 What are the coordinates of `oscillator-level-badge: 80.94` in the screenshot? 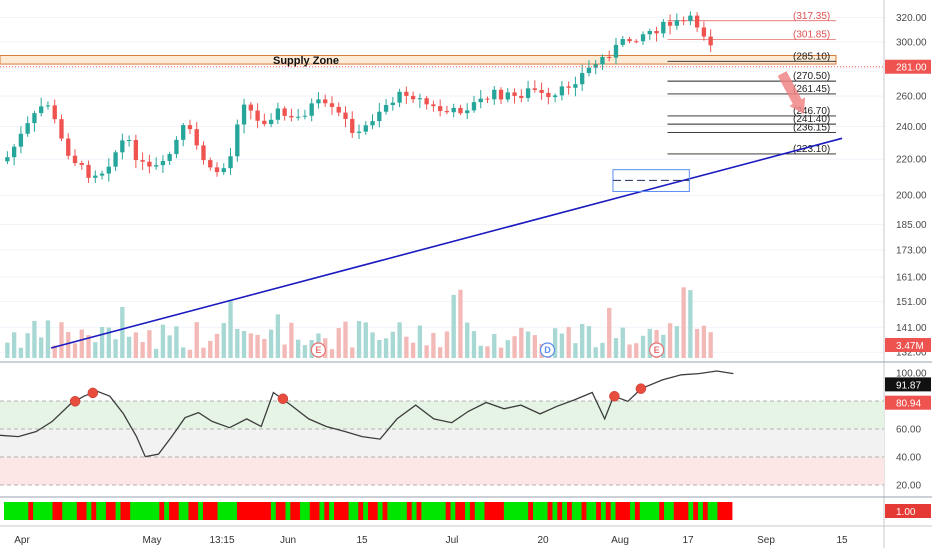 It's located at (908, 402).